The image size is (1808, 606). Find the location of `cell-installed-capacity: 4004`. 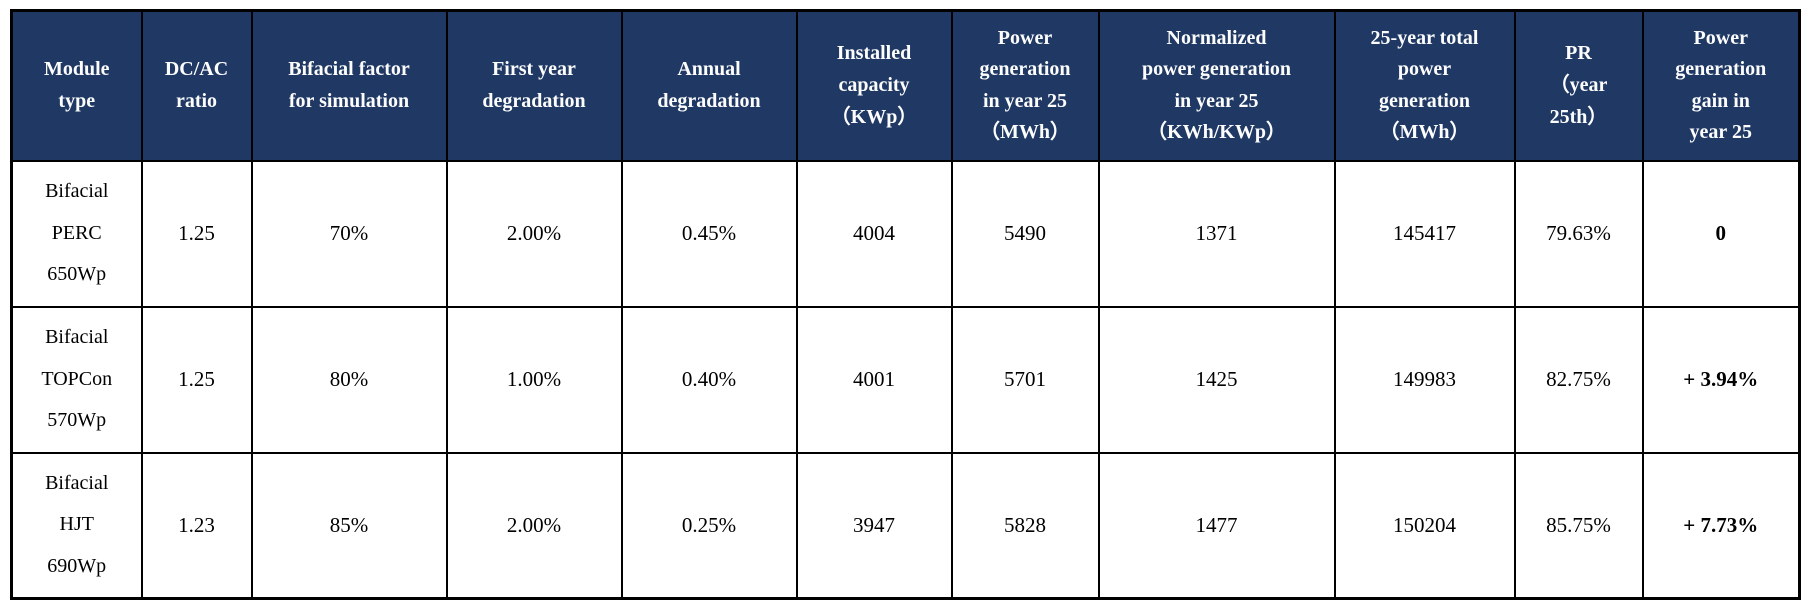

cell-installed-capacity: 4004 is located at coordinates (874, 233).